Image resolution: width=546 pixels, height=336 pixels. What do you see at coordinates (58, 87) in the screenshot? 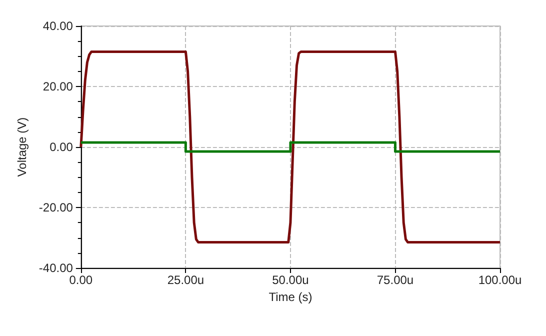
I see `y-tick-label: 20.00` at bounding box center [58, 87].